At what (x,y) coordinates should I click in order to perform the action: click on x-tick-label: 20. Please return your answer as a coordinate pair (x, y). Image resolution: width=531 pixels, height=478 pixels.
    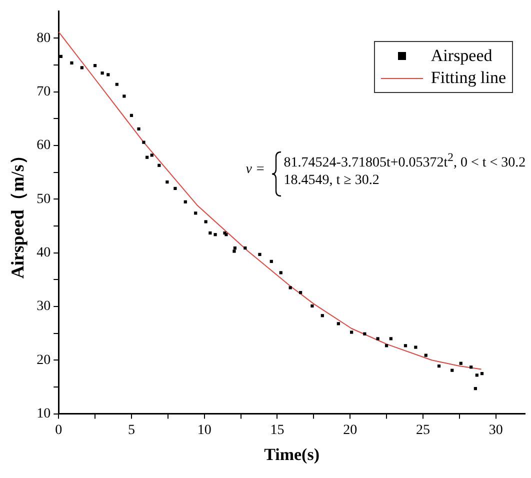
    Looking at the image, I should click on (350, 430).